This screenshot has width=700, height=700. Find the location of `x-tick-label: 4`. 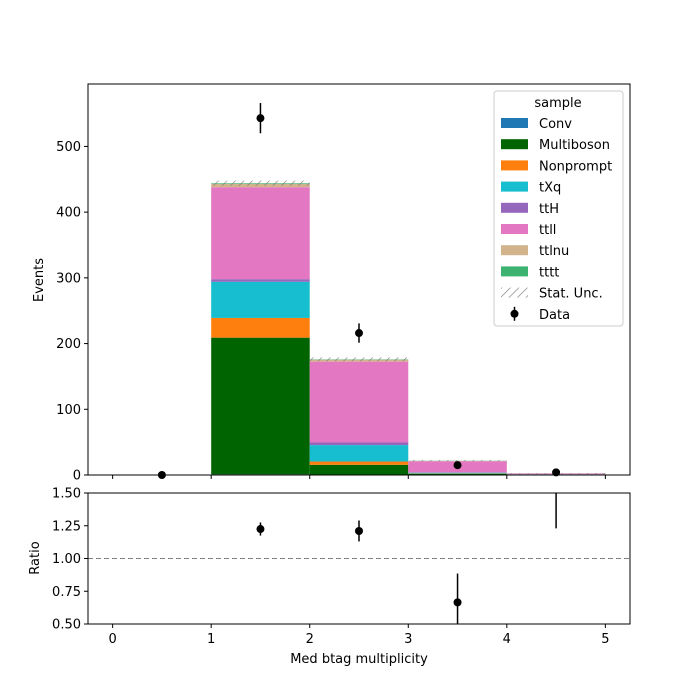

x-tick-label: 4 is located at coordinates (507, 639).